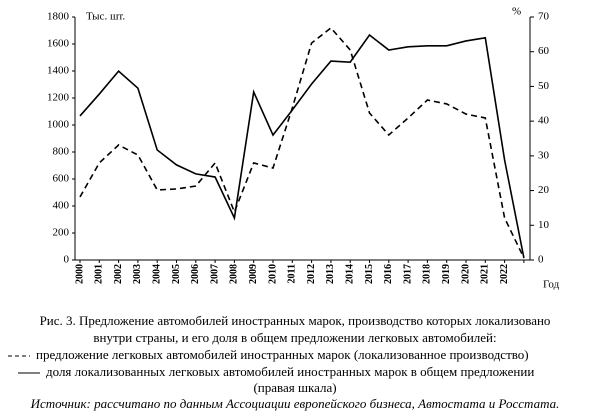  I want to click on x-tick-label: 2003, so click(137, 274).